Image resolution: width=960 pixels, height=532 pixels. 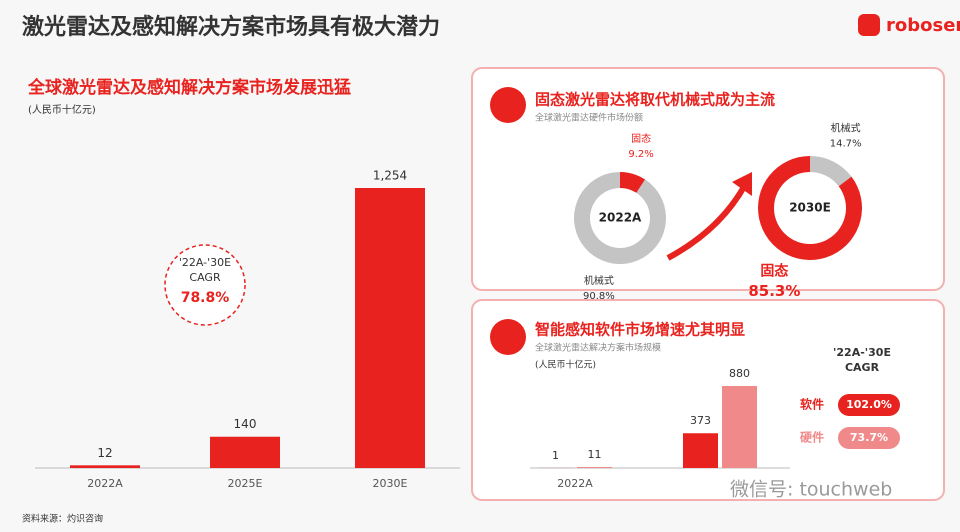 I want to click on chart-unit: (人民币十亿元), so click(x=565, y=365).